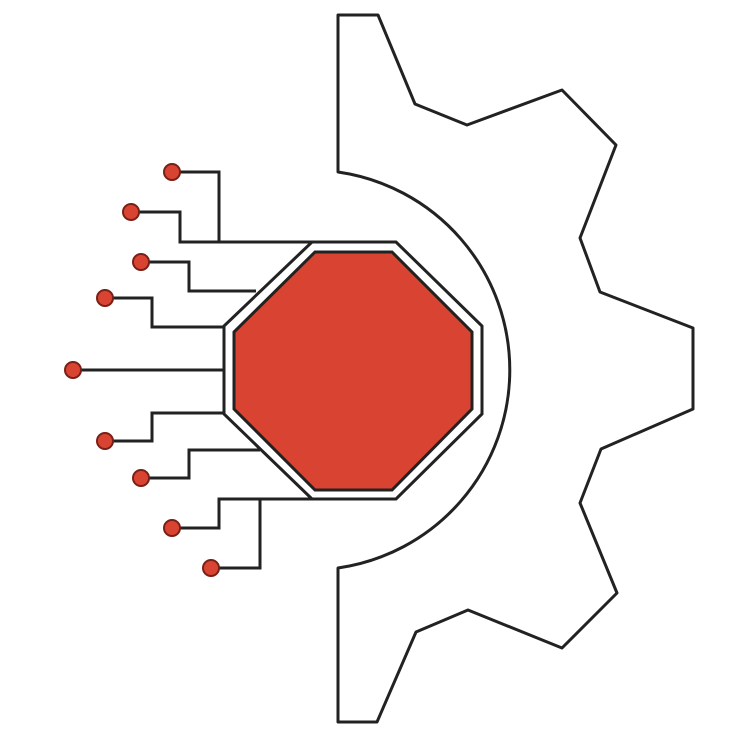 The height and width of the screenshot is (750, 750). Describe the element at coordinates (142, 370) in the screenshot. I see `circuit-nodes` at that location.